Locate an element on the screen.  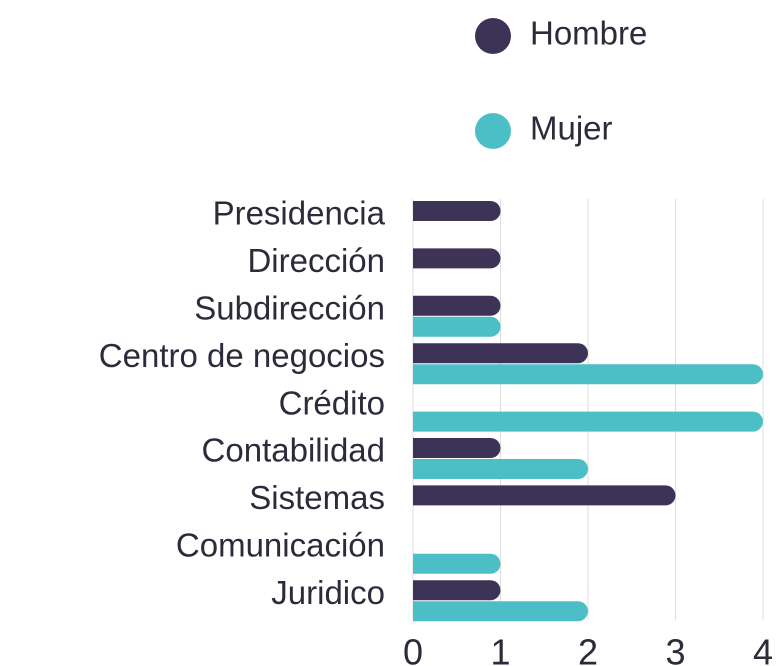
y-tick-label: Crédito is located at coordinates (332, 402).